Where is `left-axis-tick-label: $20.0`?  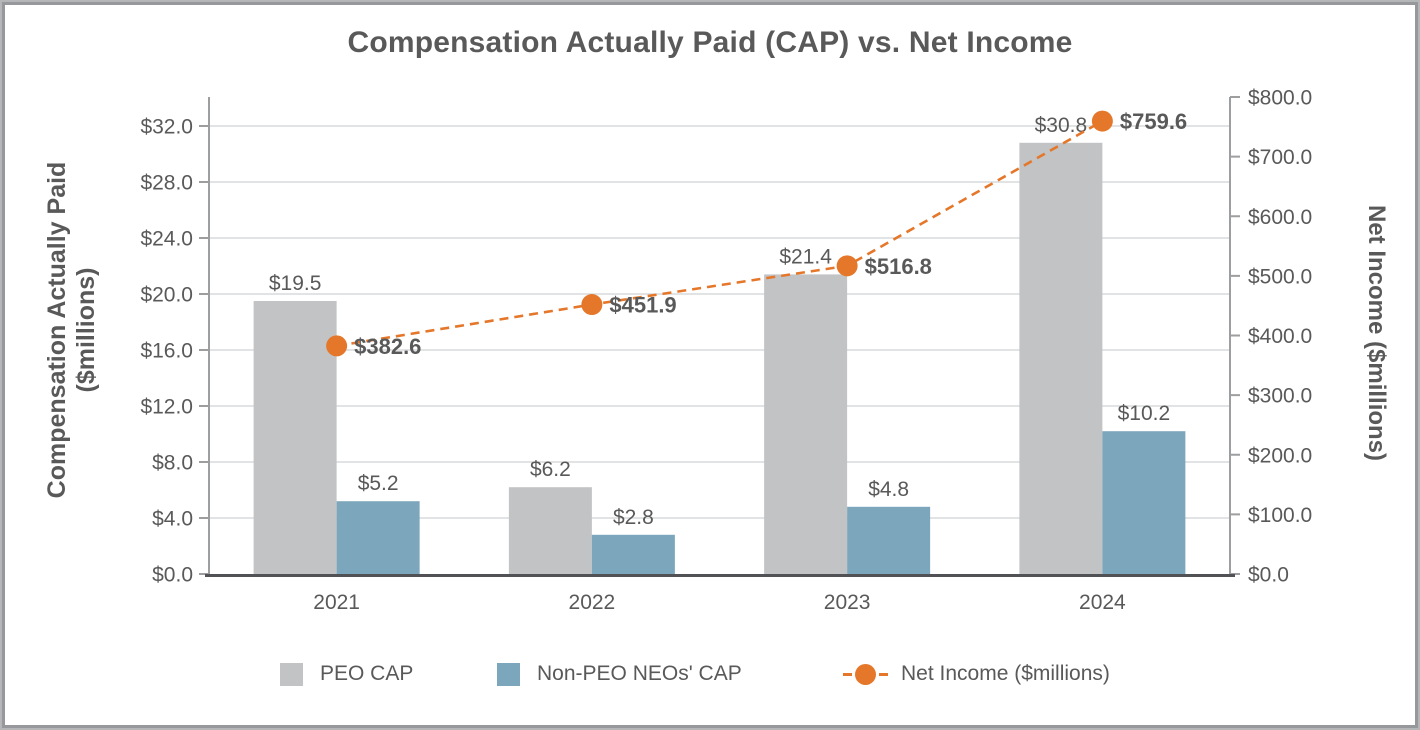 left-axis-tick-label: $20.0 is located at coordinates (166, 295).